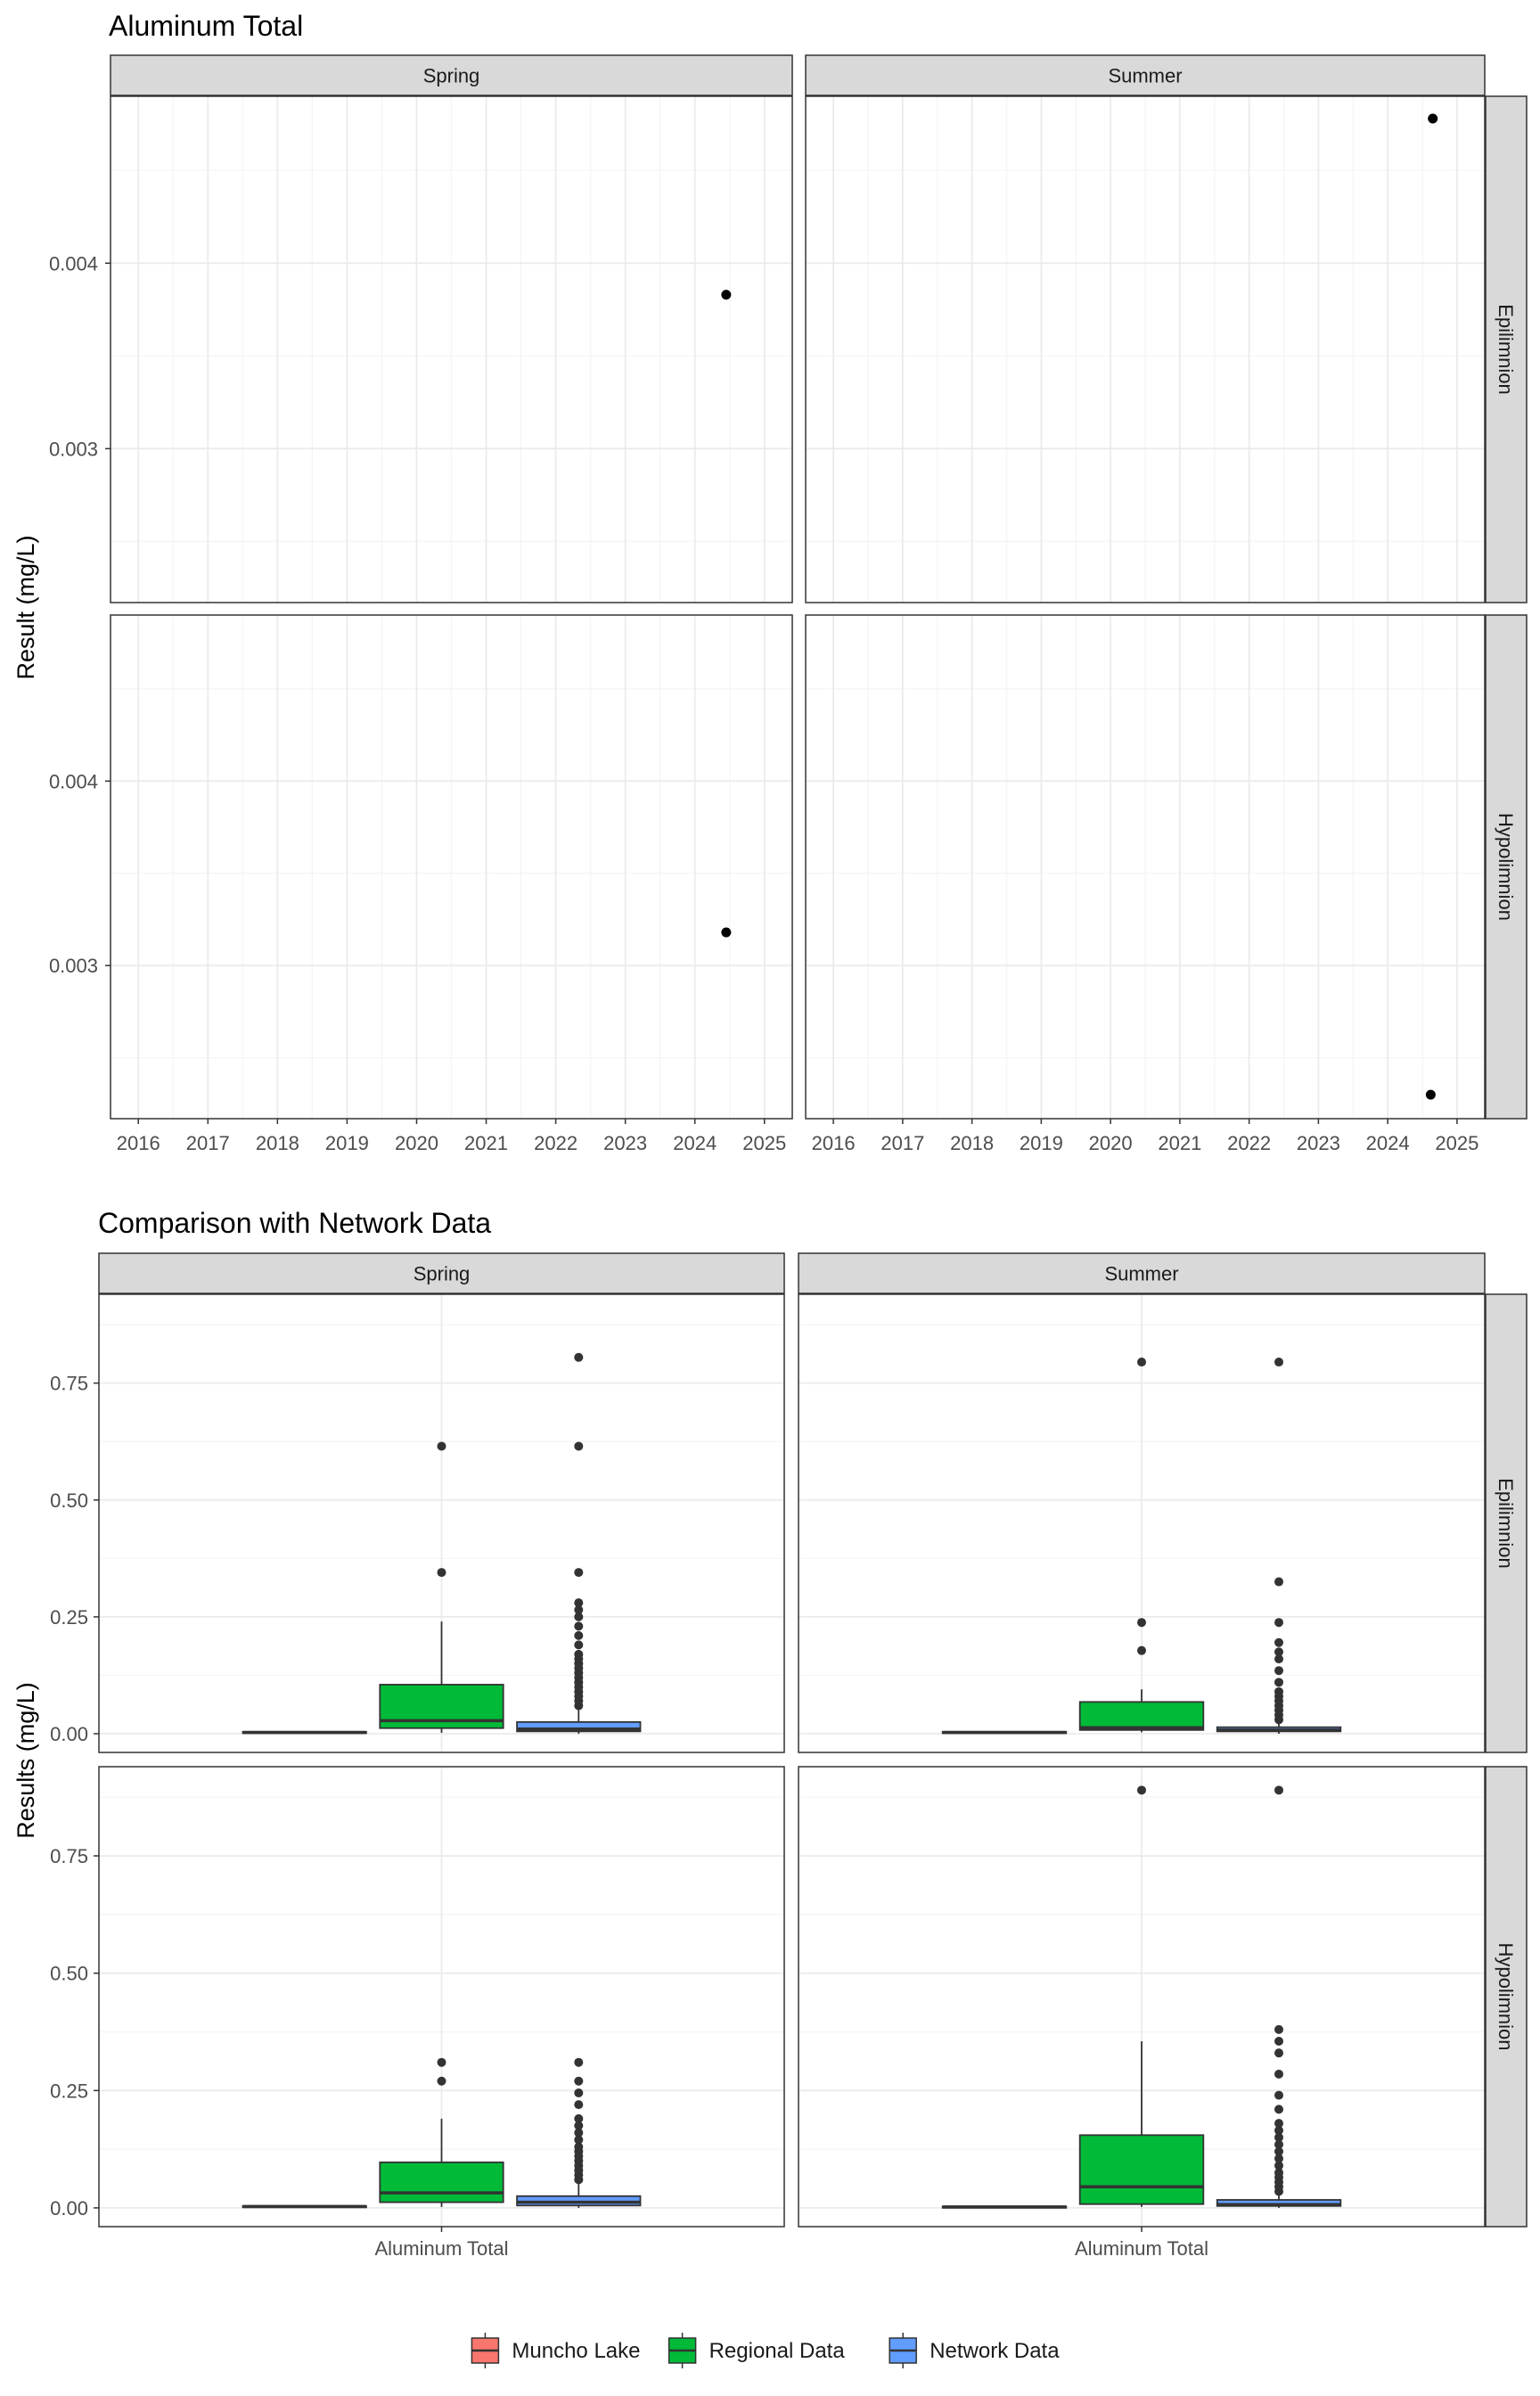 Image resolution: width=1540 pixels, height=2396 pixels. I want to click on x-tick-label: 2022, so click(1249, 1143).